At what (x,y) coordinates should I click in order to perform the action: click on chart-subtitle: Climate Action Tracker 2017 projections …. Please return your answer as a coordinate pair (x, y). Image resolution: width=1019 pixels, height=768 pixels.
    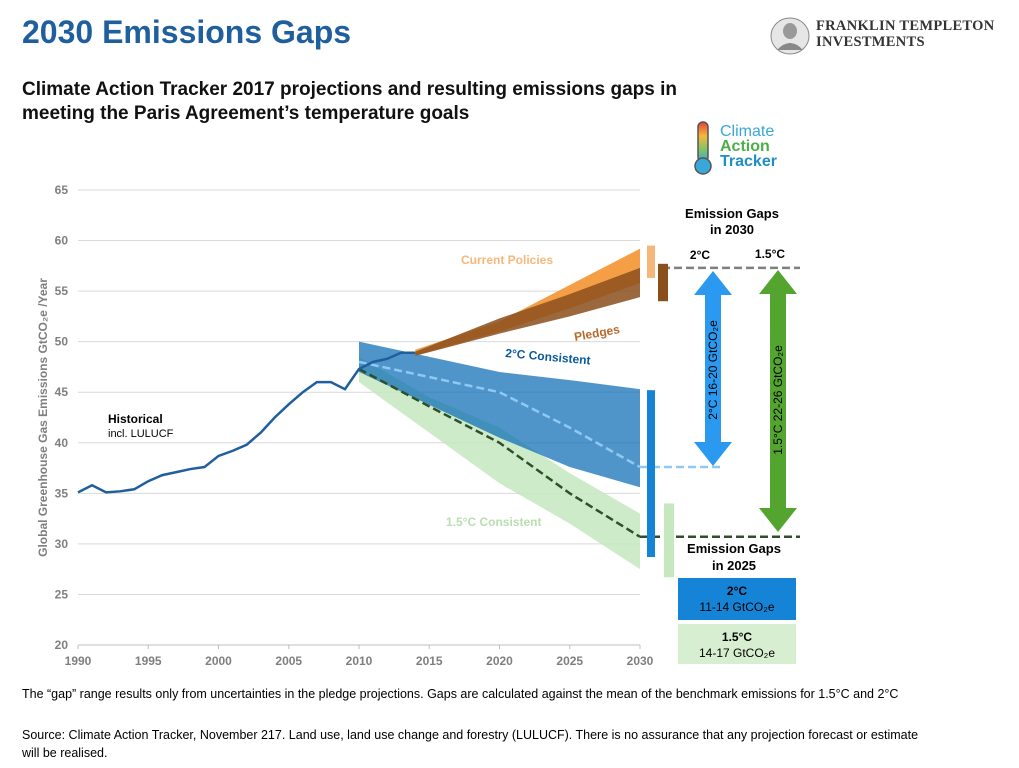
    Looking at the image, I should click on (349, 101).